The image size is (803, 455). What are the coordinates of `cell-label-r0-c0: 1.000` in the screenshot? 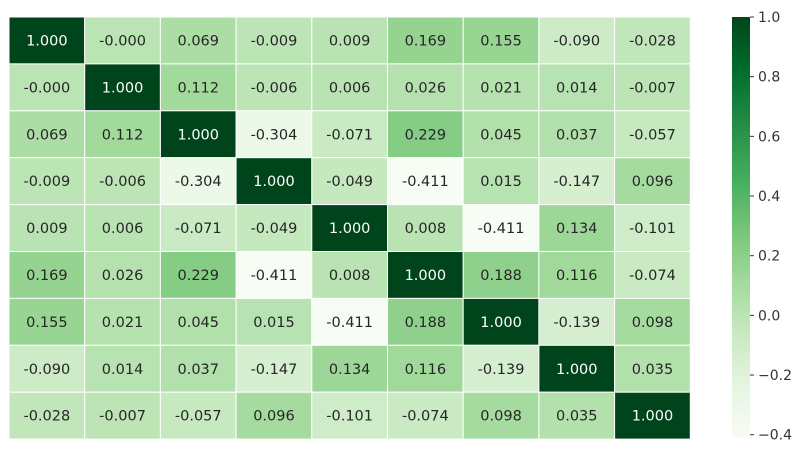 It's located at (47, 41).